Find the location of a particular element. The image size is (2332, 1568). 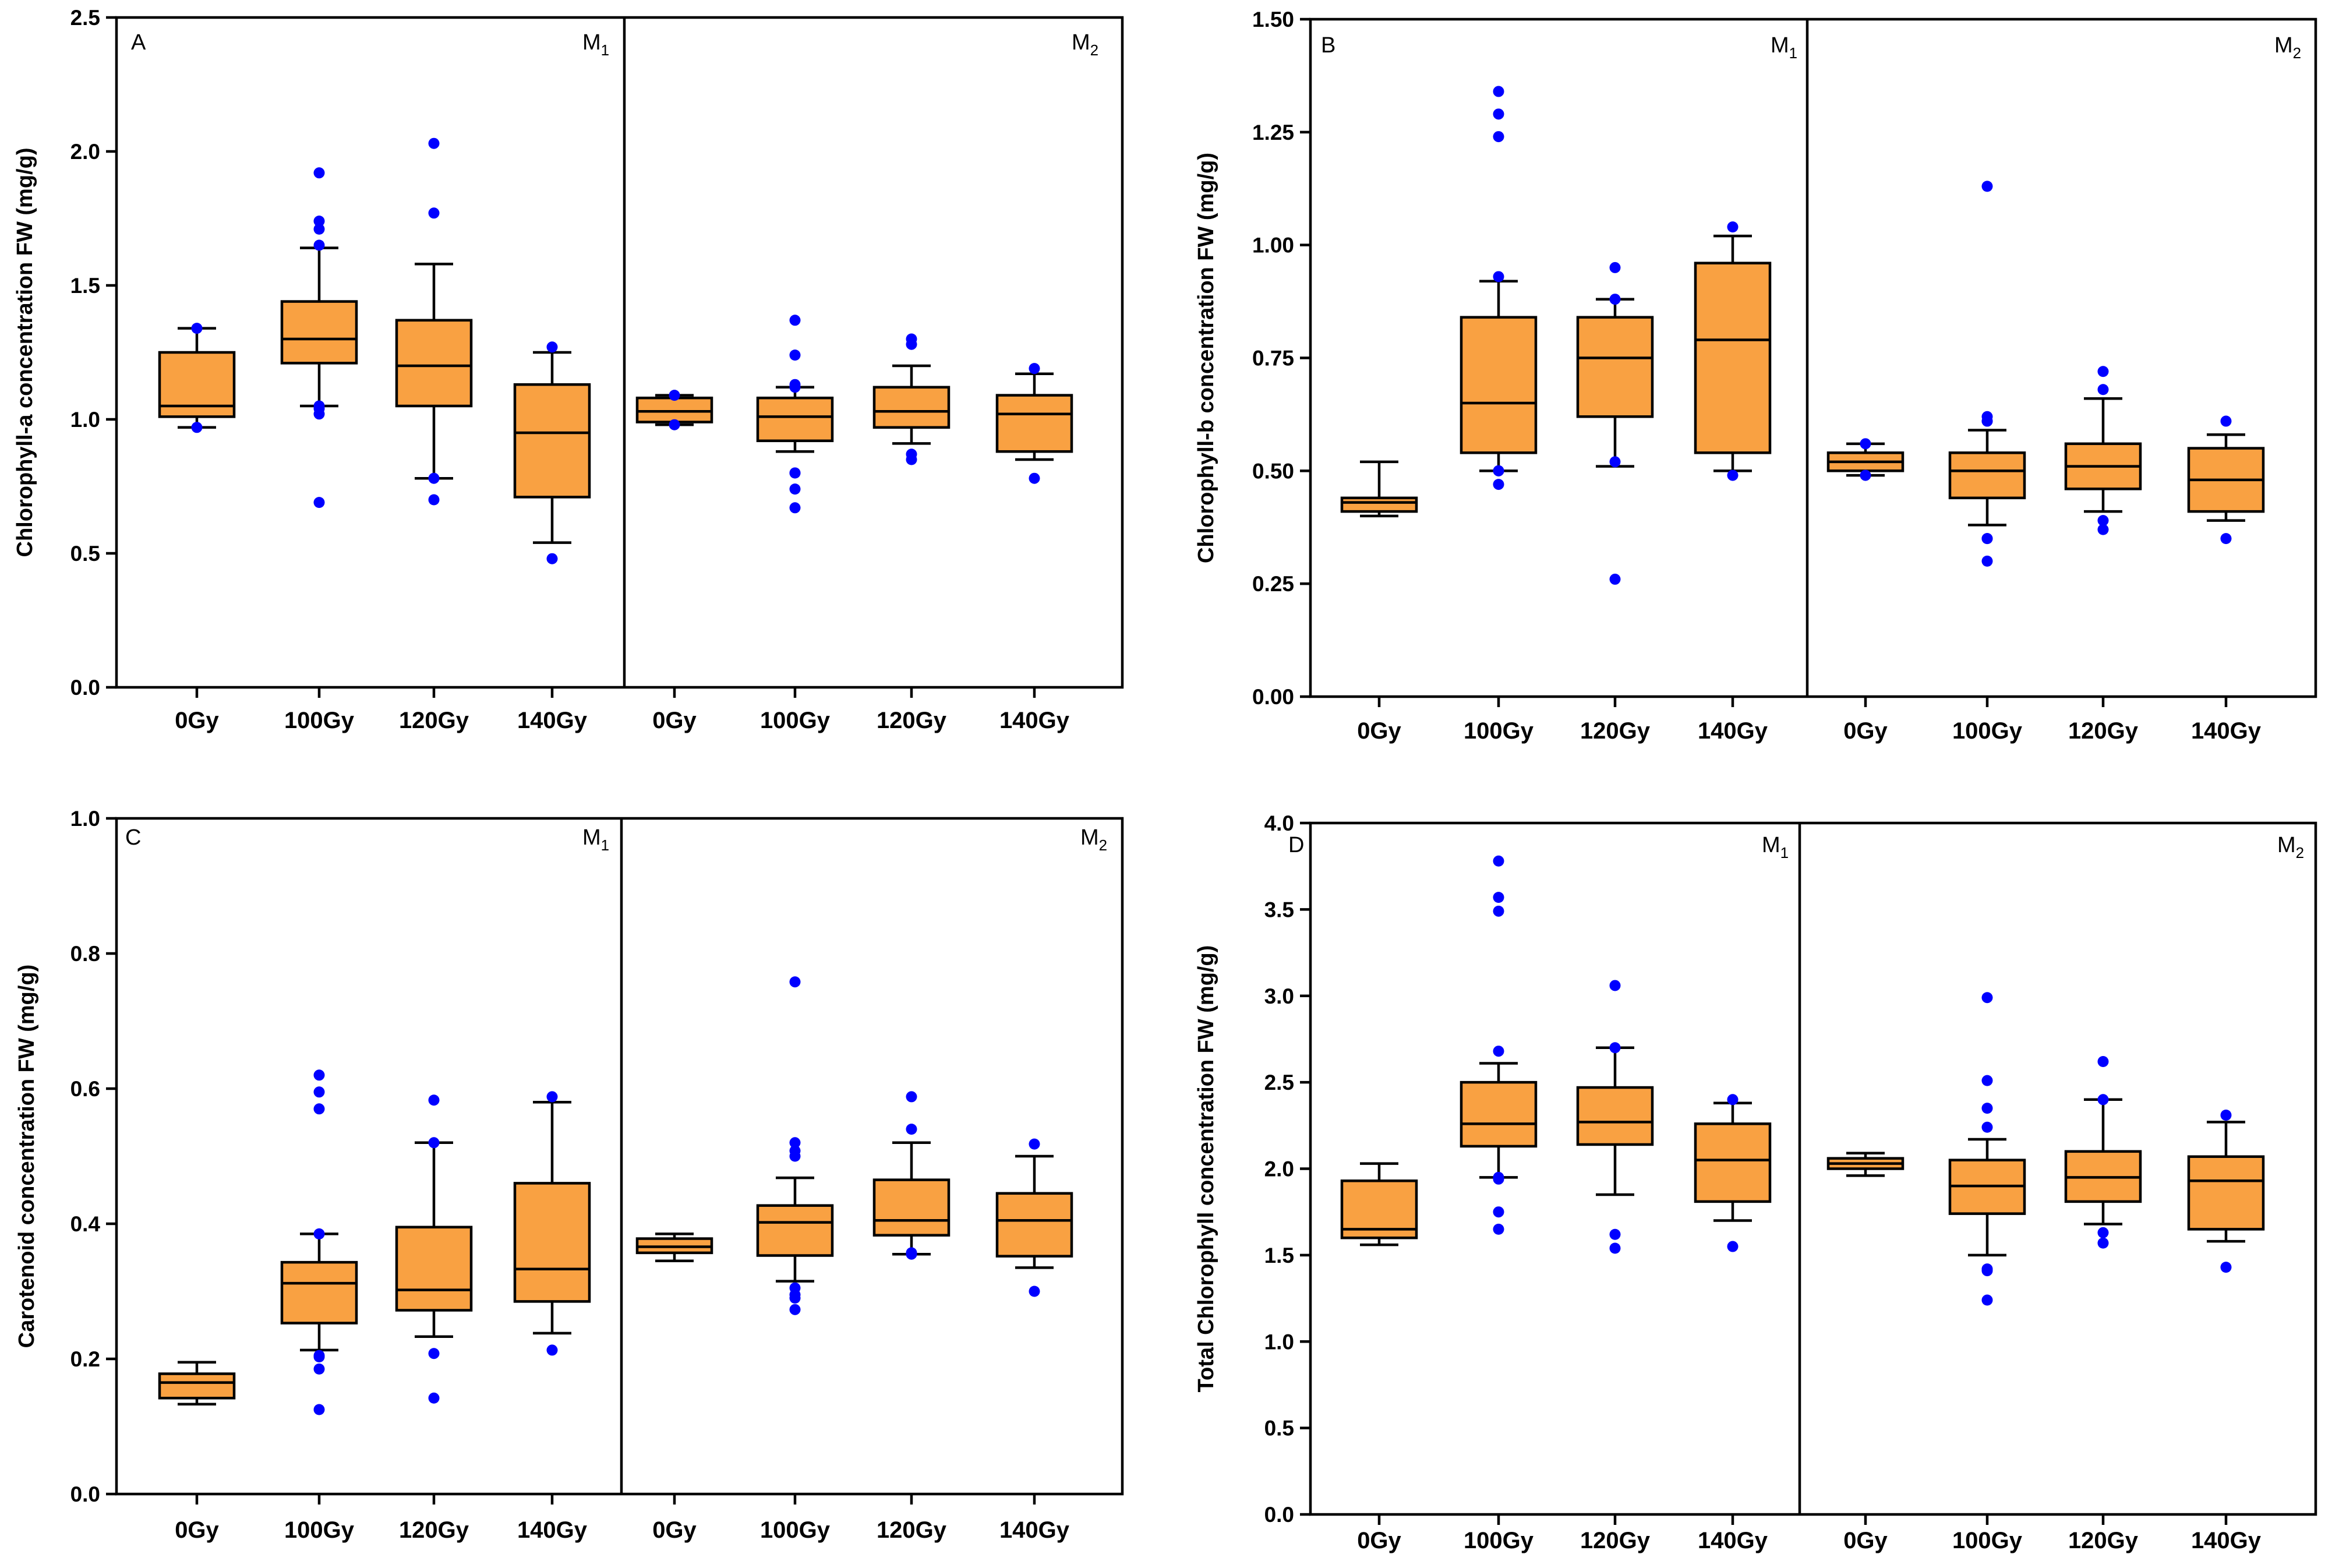

y-tick-label: 0.0 is located at coordinates (1279, 1515).